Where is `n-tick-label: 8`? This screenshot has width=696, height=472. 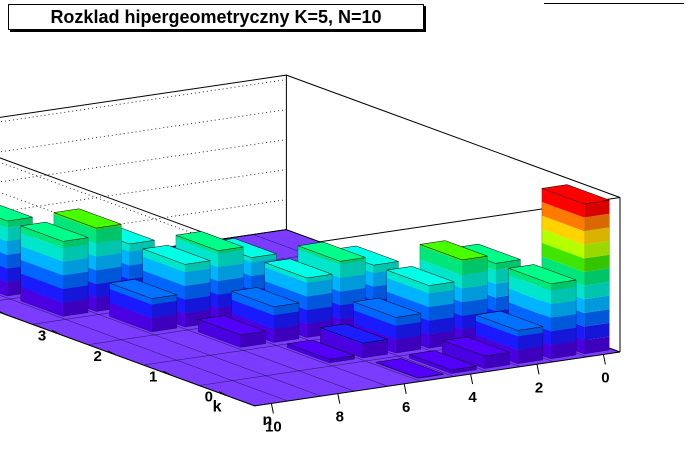
n-tick-label: 8 is located at coordinates (340, 417).